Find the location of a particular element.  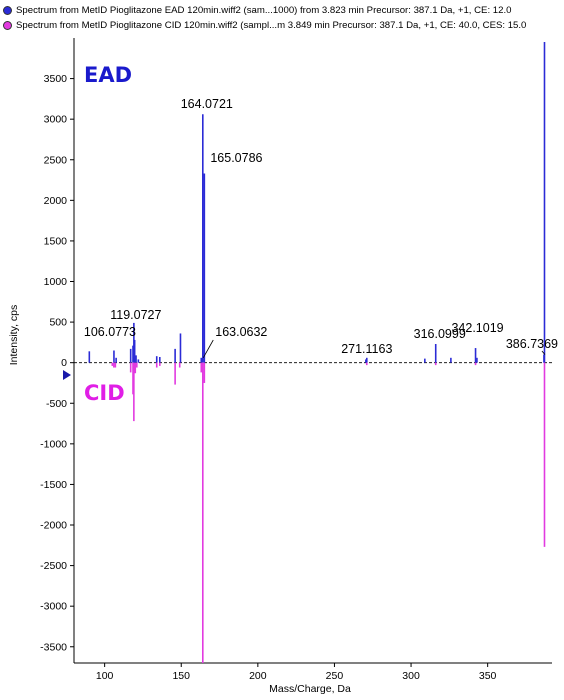

y-tick-label: 1000 is located at coordinates (56, 282).